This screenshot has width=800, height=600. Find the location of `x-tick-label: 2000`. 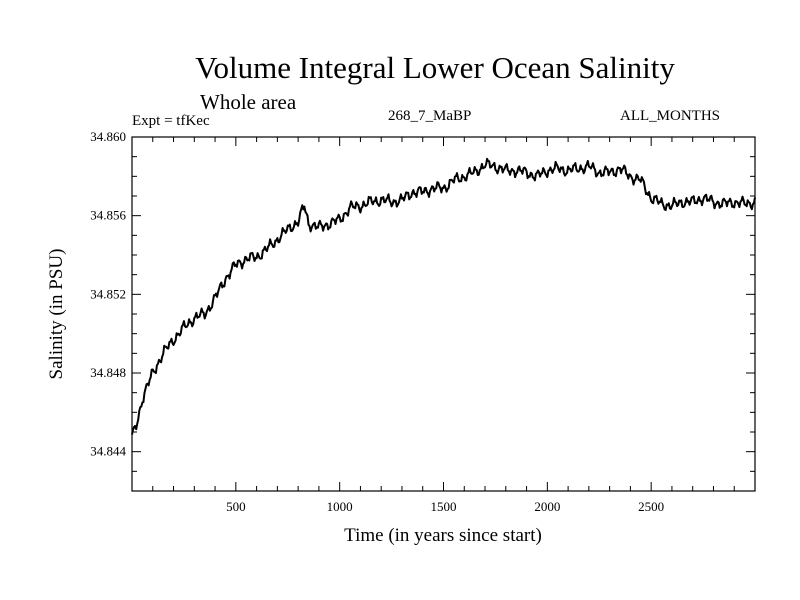

x-tick-label: 2000 is located at coordinates (547, 506).